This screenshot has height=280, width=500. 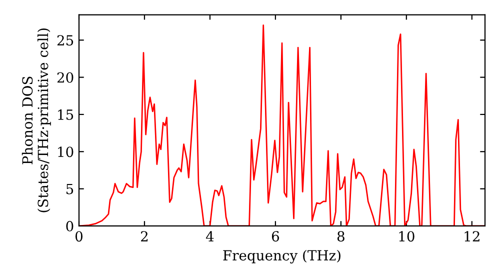 What do you see at coordinates (144, 236) in the screenshot?
I see `x-tick-label: 2` at bounding box center [144, 236].